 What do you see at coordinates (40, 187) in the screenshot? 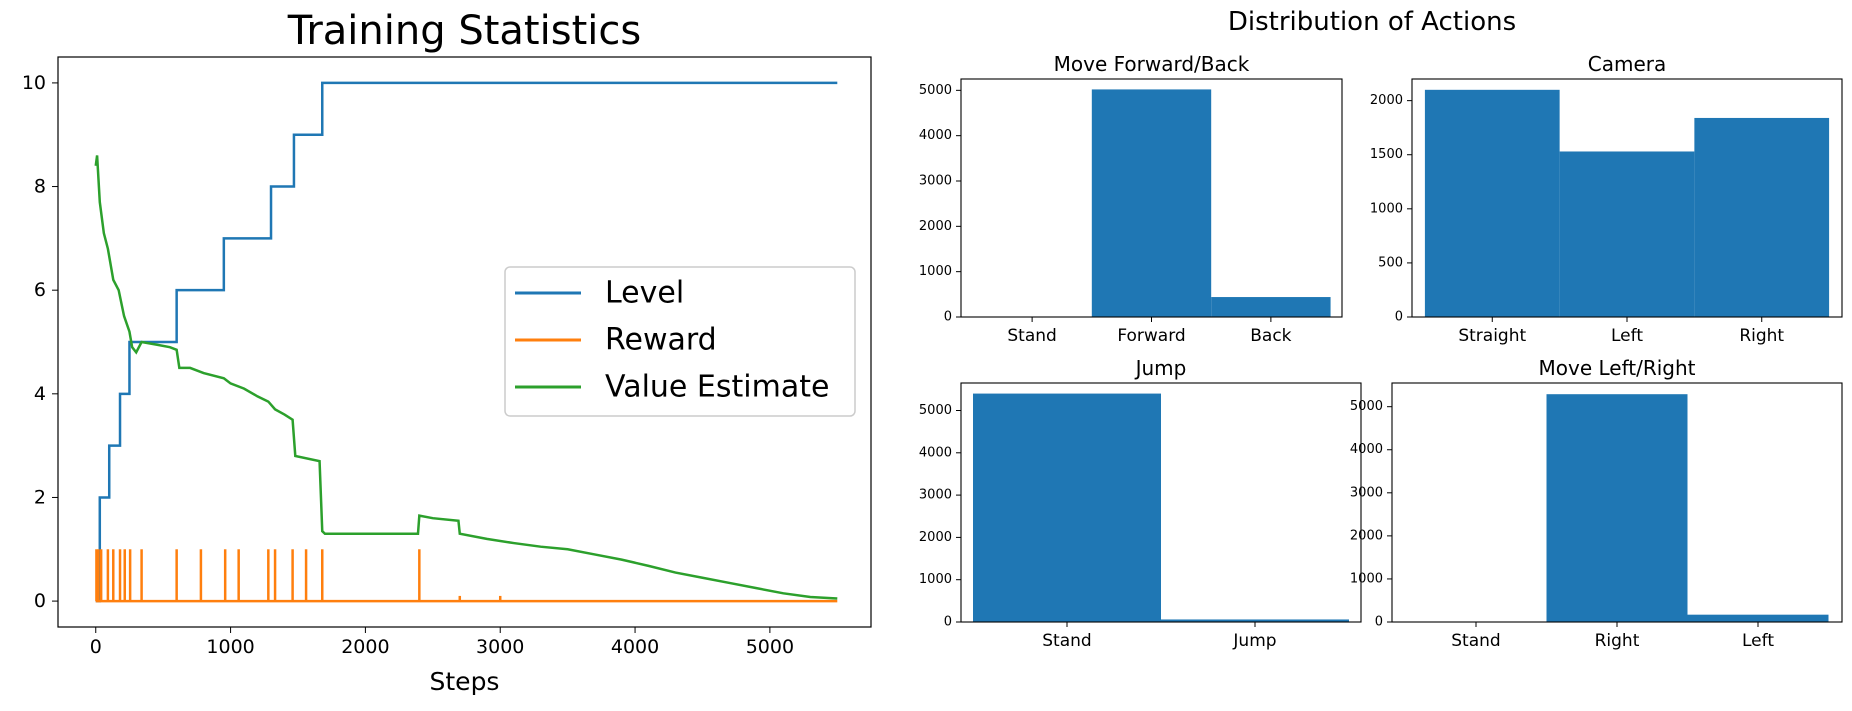
I see `y-tick-label: 8` at bounding box center [40, 187].